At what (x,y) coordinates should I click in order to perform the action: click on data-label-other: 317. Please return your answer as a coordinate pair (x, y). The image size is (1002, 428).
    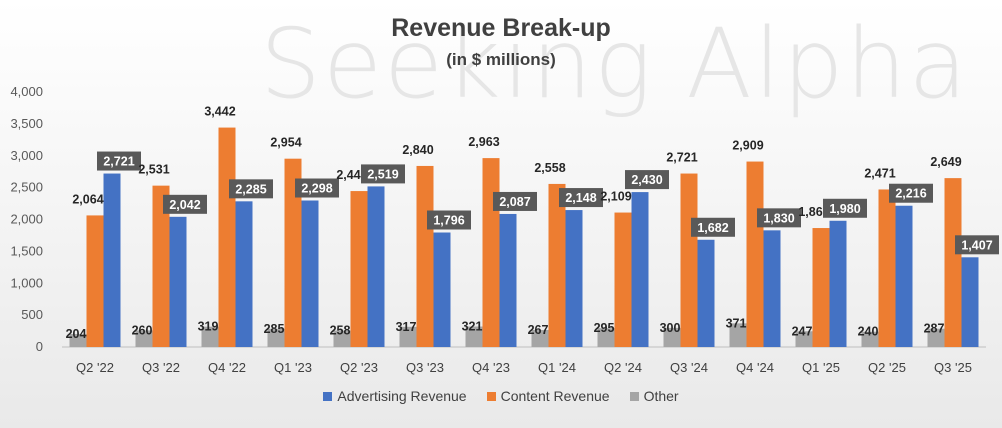
    Looking at the image, I should click on (406, 327).